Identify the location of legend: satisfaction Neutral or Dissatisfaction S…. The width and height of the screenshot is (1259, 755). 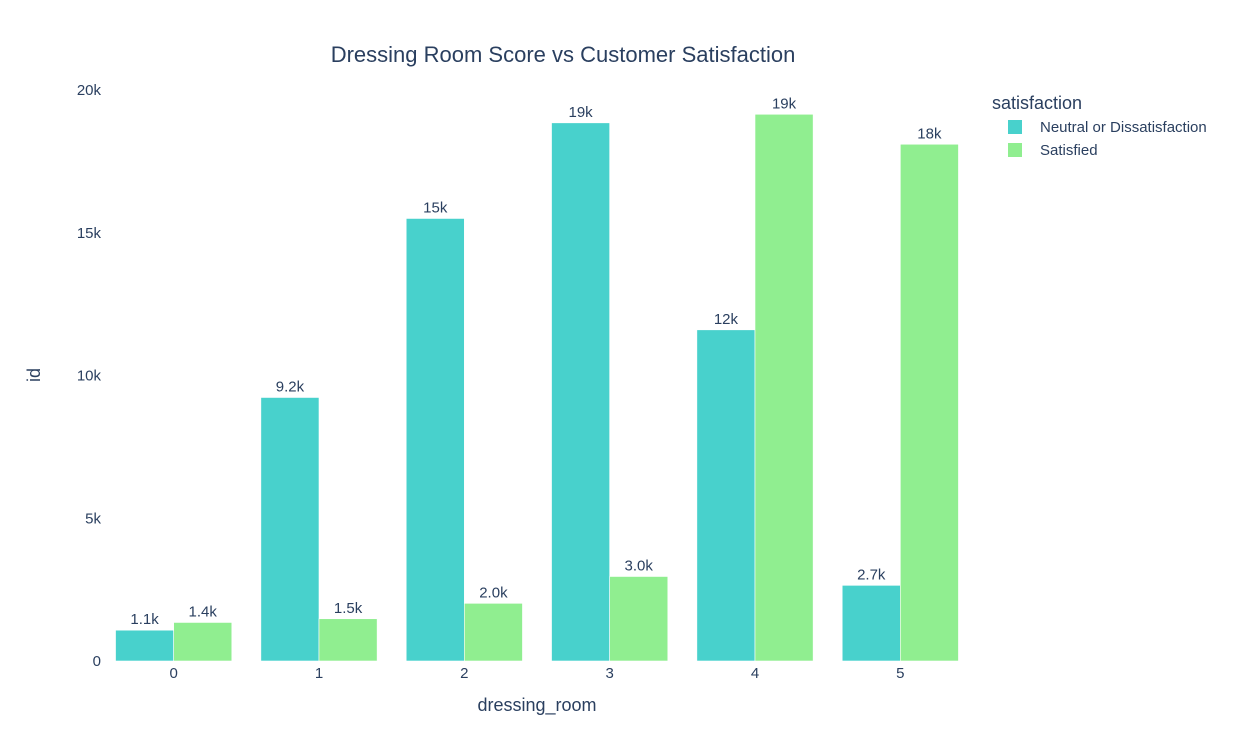
(1099, 126).